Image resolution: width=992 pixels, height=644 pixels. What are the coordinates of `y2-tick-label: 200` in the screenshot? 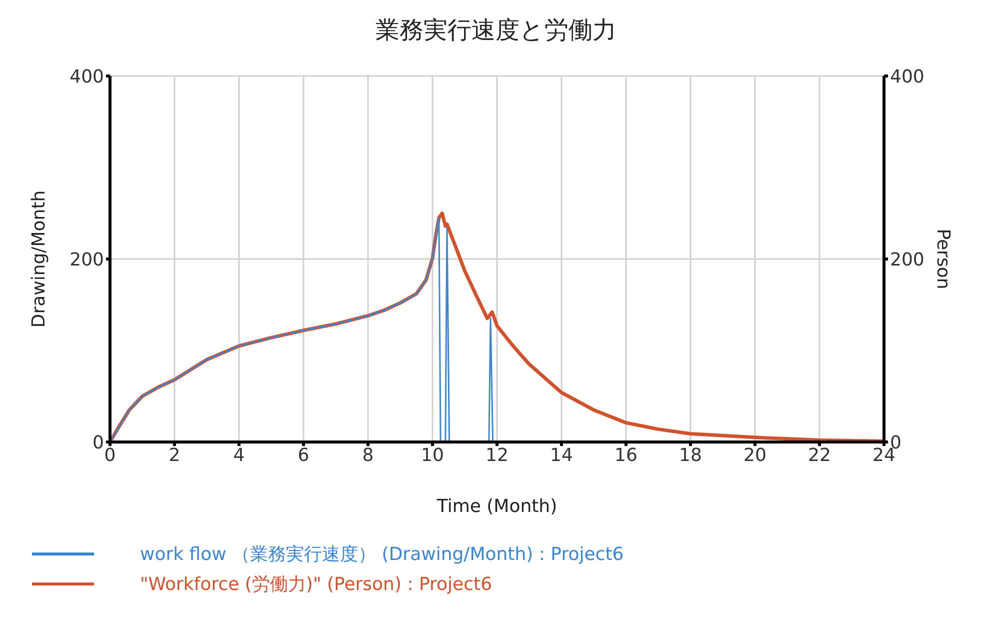 It's located at (907, 259).